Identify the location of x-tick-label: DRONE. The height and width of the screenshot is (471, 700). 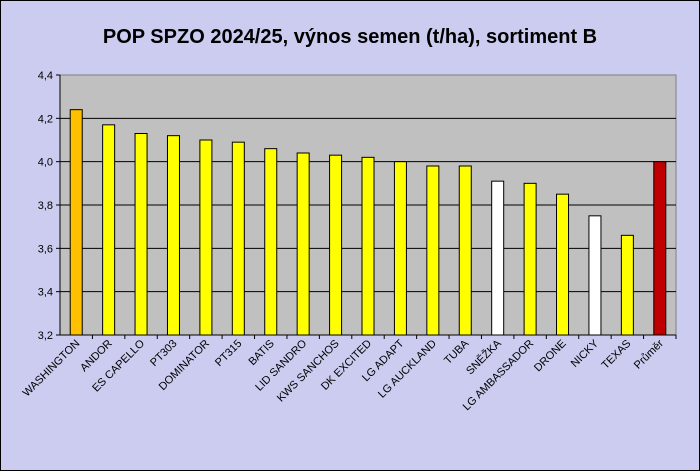
(550, 356).